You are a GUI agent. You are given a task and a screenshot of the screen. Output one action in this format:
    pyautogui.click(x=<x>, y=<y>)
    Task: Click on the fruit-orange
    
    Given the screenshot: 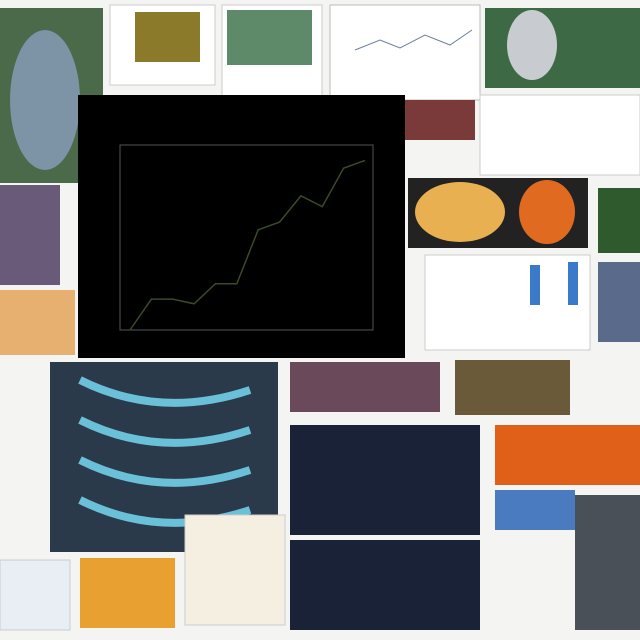 What is the action you would take?
    pyautogui.click(x=547, y=212)
    